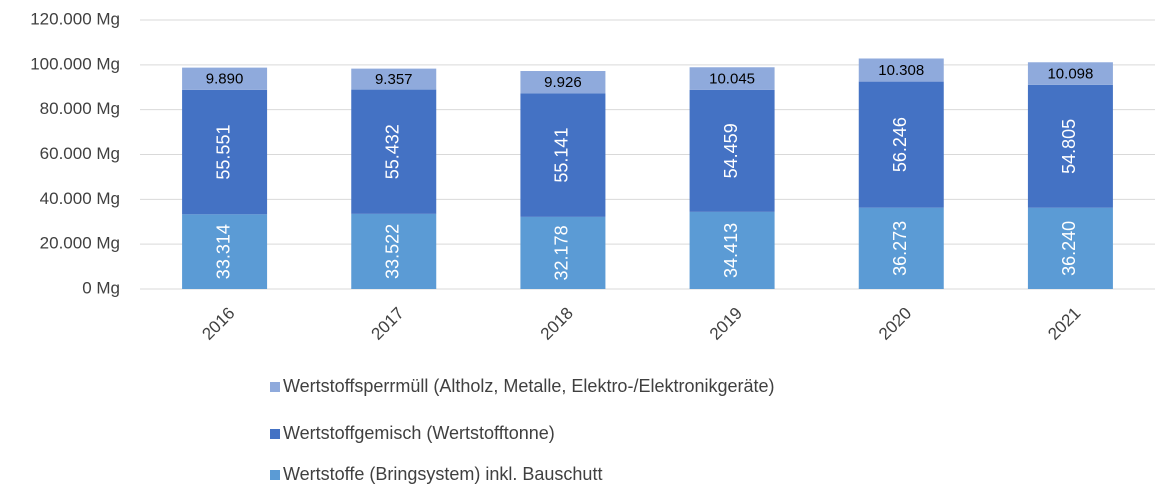 This screenshot has width=1166, height=488. I want to click on y-tick-label: 40.000 Mg, so click(80, 198).